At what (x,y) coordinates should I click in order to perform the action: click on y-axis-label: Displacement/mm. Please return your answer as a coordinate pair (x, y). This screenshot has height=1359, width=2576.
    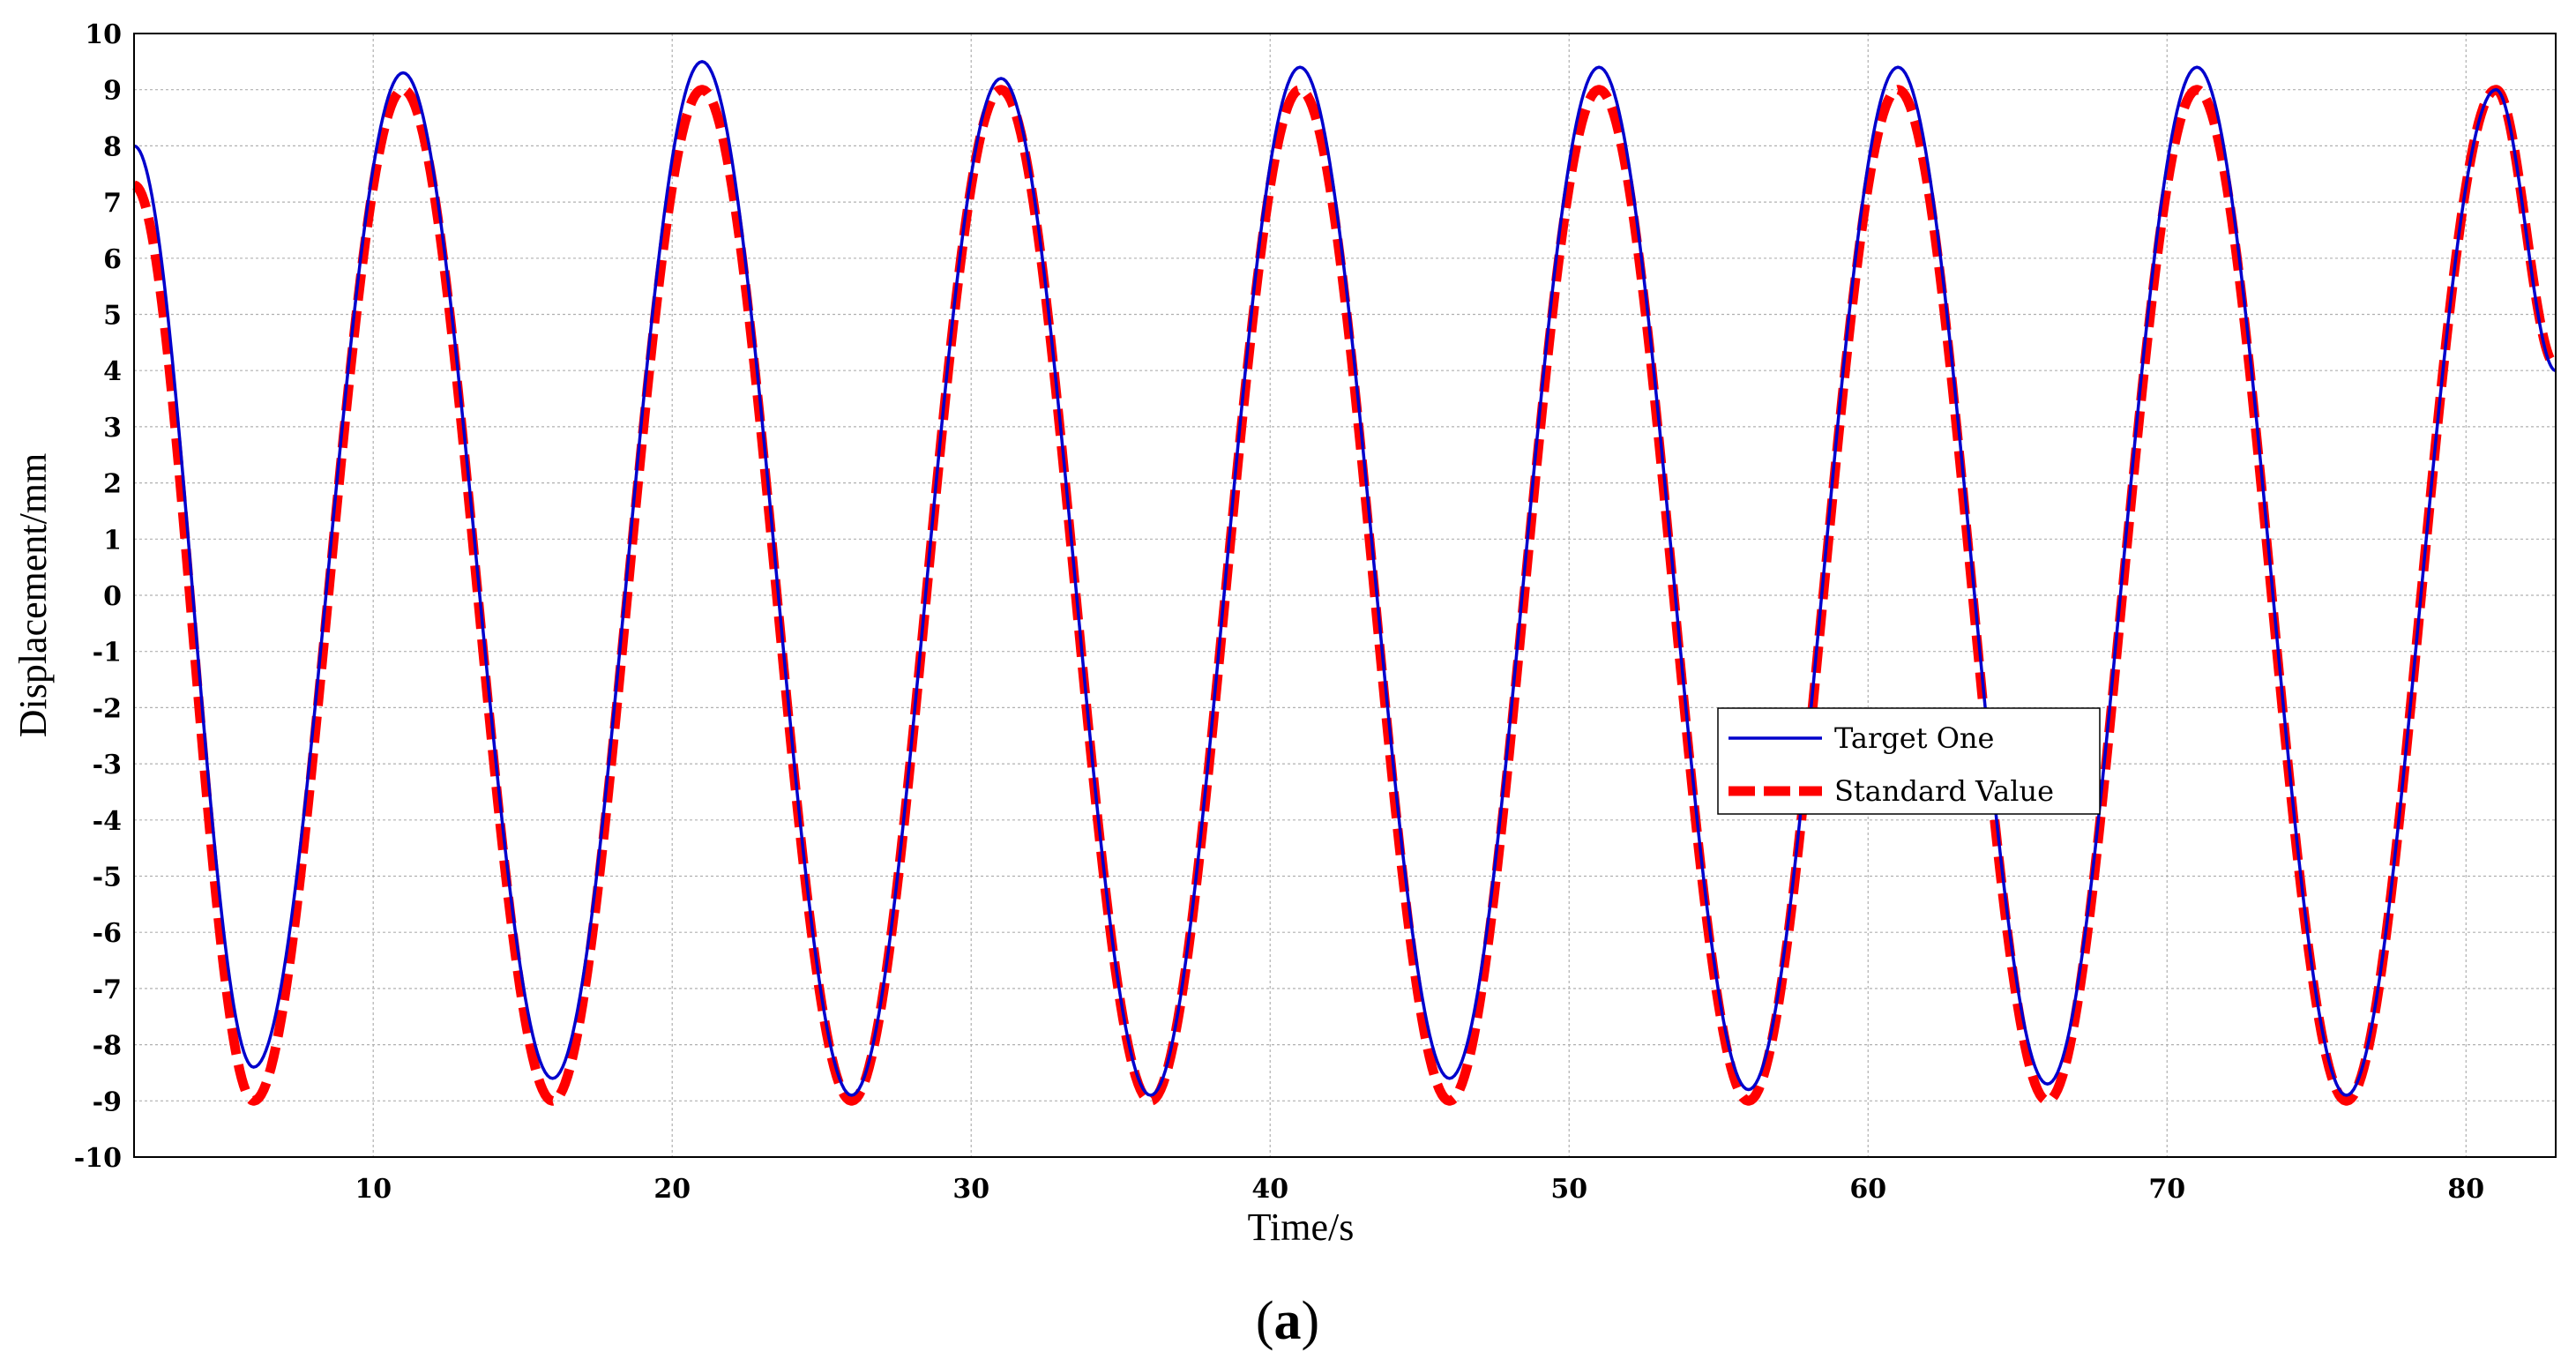
    Looking at the image, I should click on (33, 596).